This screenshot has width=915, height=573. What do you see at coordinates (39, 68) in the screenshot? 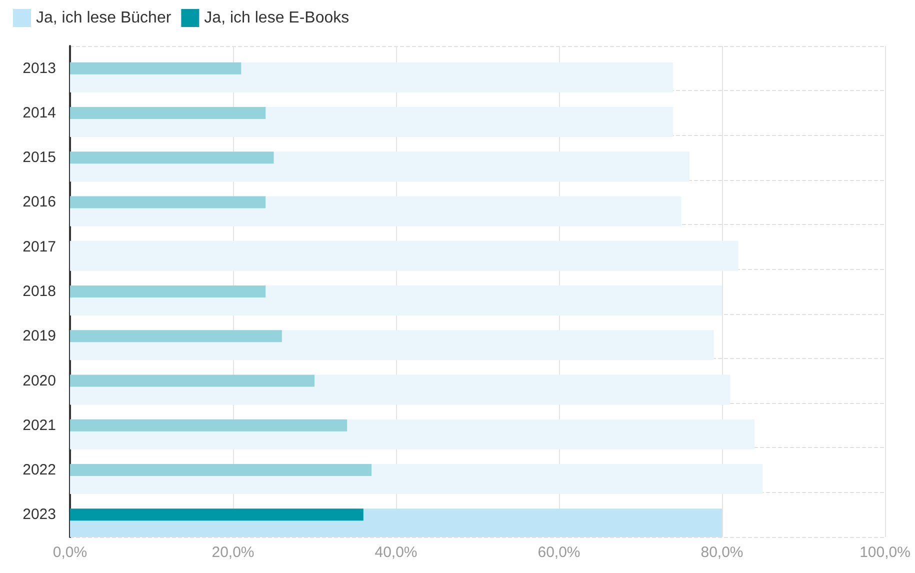
I see `y-tick-label: 2013` at bounding box center [39, 68].